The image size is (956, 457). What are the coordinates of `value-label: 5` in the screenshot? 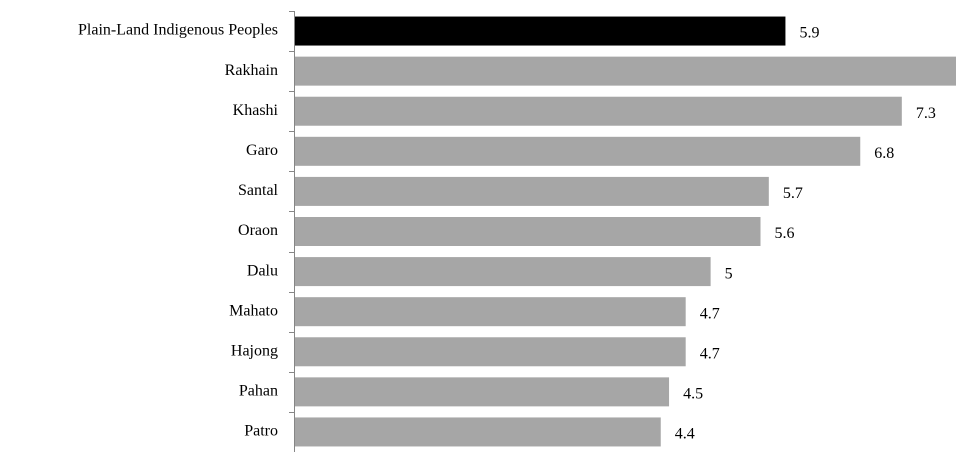 It's located at (729, 273).